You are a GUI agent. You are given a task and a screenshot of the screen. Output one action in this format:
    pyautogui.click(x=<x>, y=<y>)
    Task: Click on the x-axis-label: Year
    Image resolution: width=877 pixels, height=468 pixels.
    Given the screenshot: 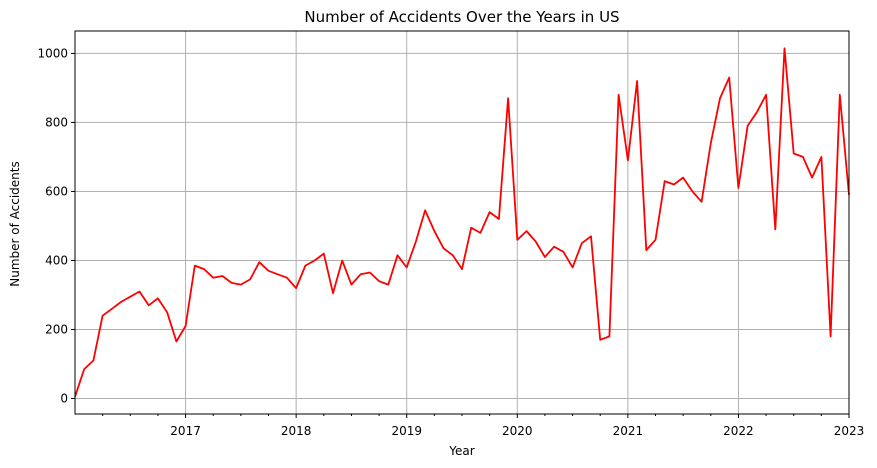 What is the action you would take?
    pyautogui.click(x=461, y=451)
    